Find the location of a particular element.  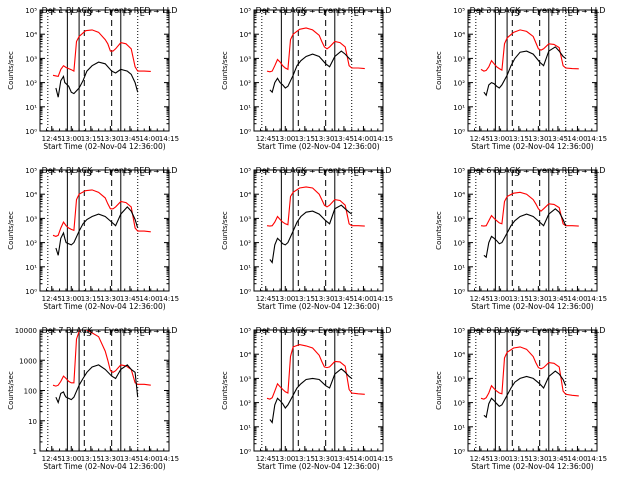

time-marker-label: S is located at coordinates (516, 13).